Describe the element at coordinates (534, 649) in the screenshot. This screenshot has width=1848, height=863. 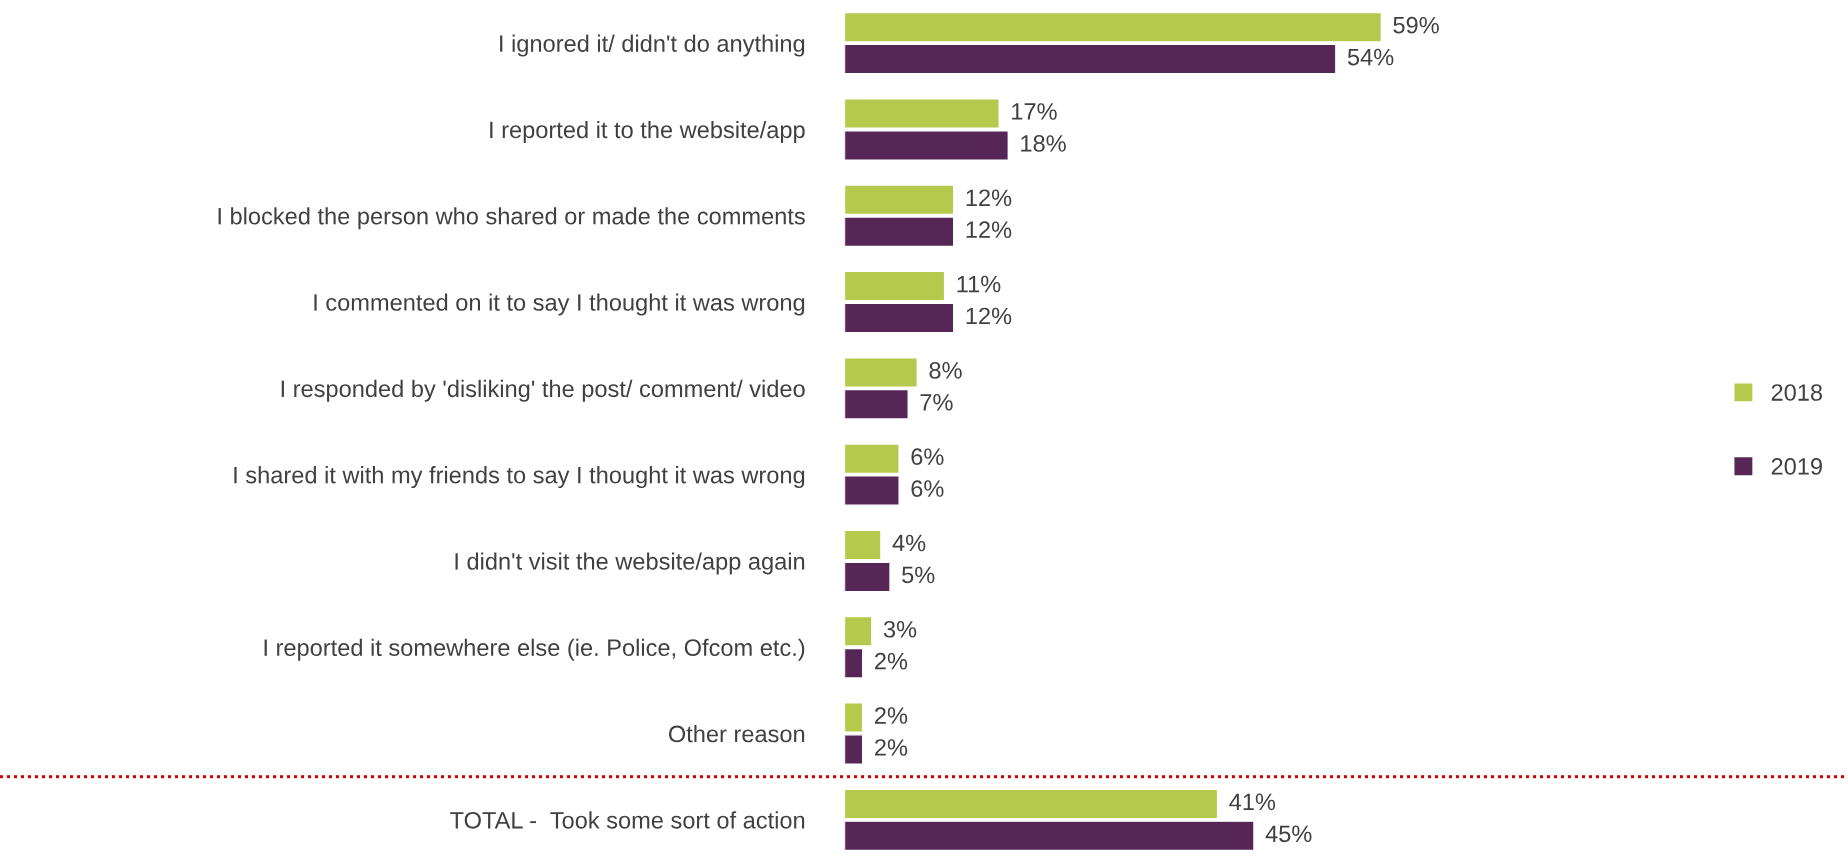
I see `y-tick-label: I reported it somewhere else (ie. Police, Ofcom etc.)` at that location.